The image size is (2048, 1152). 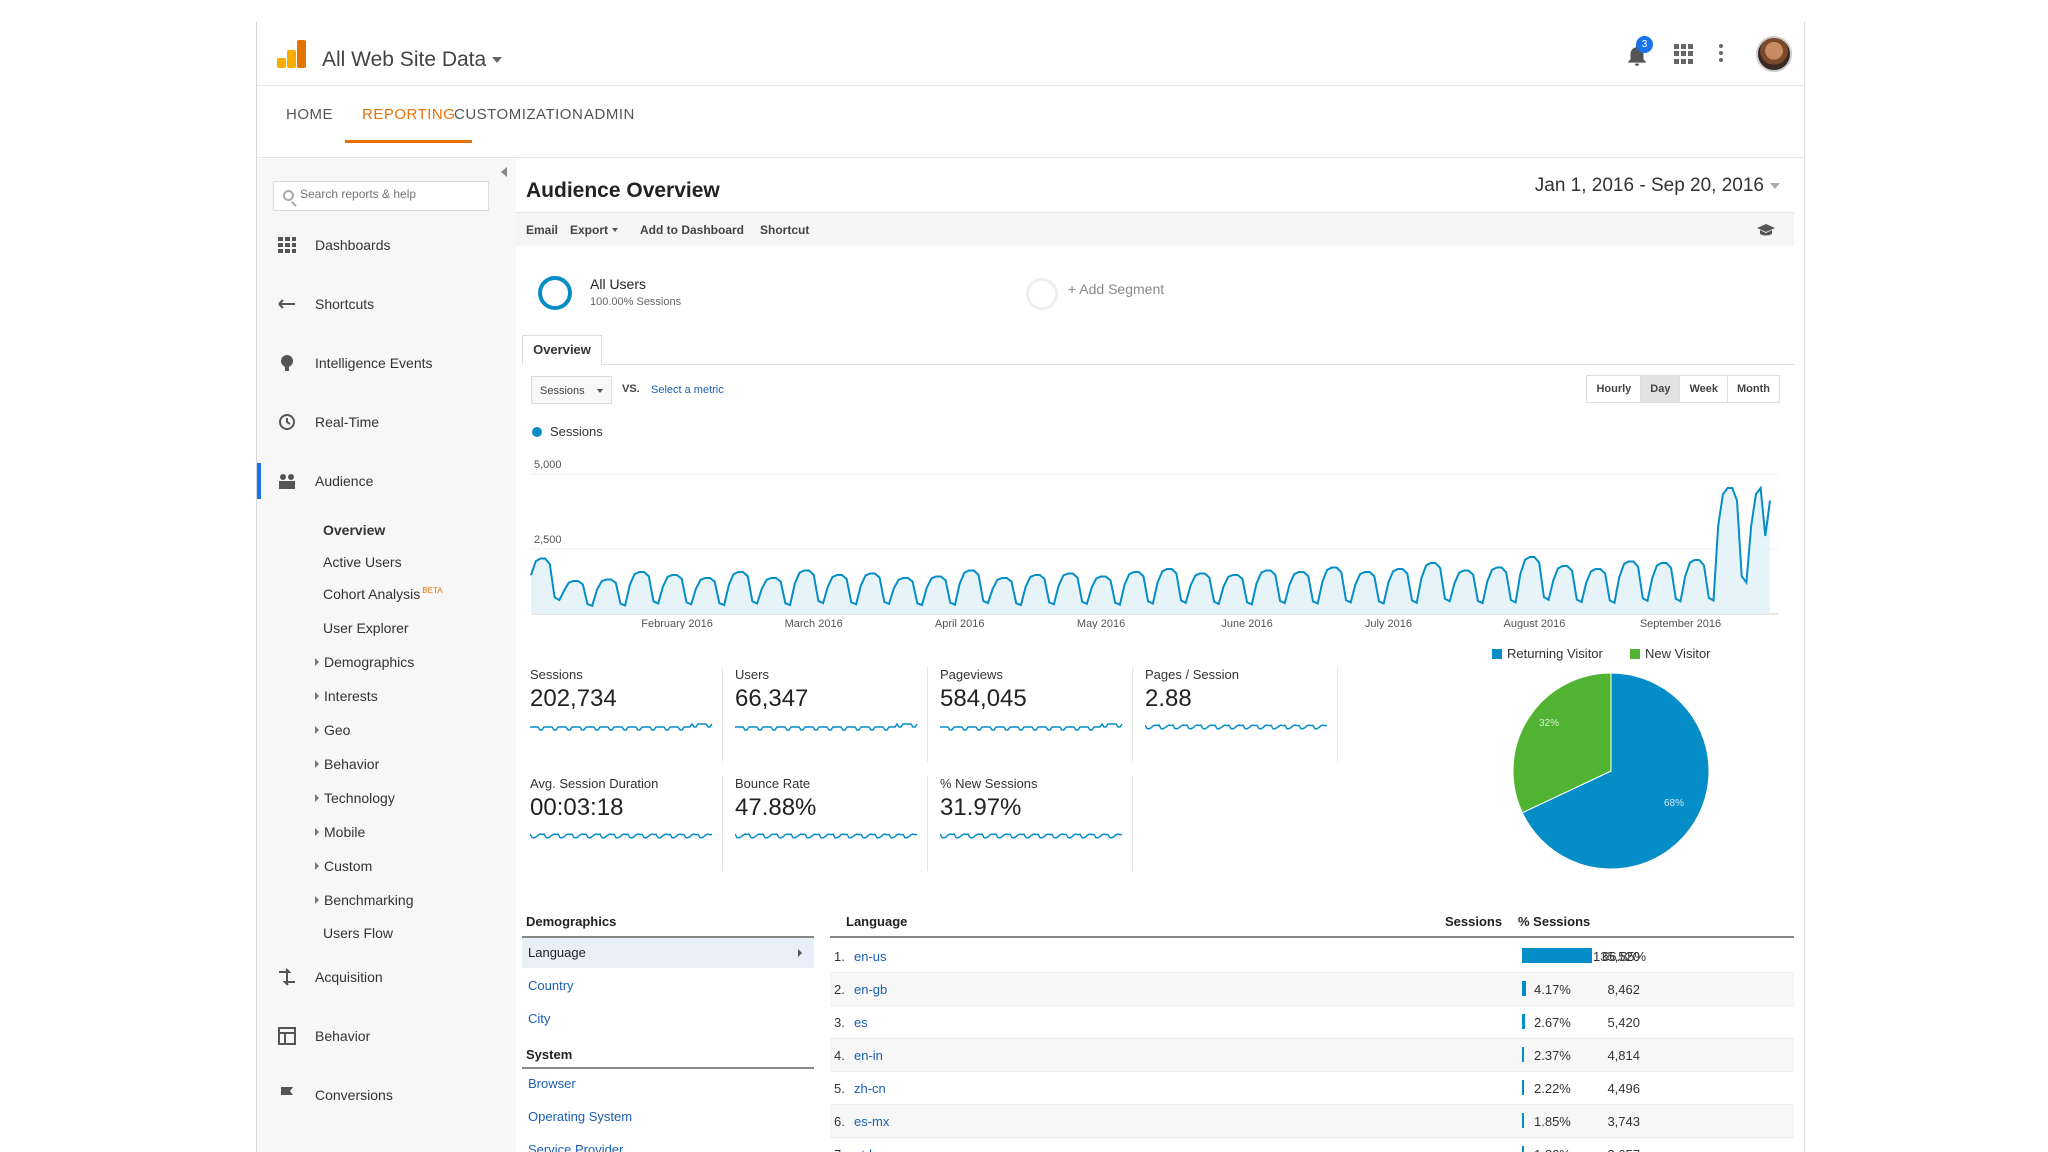 What do you see at coordinates (355, 798) in the screenshot?
I see `sub-item-technology: Technology` at bounding box center [355, 798].